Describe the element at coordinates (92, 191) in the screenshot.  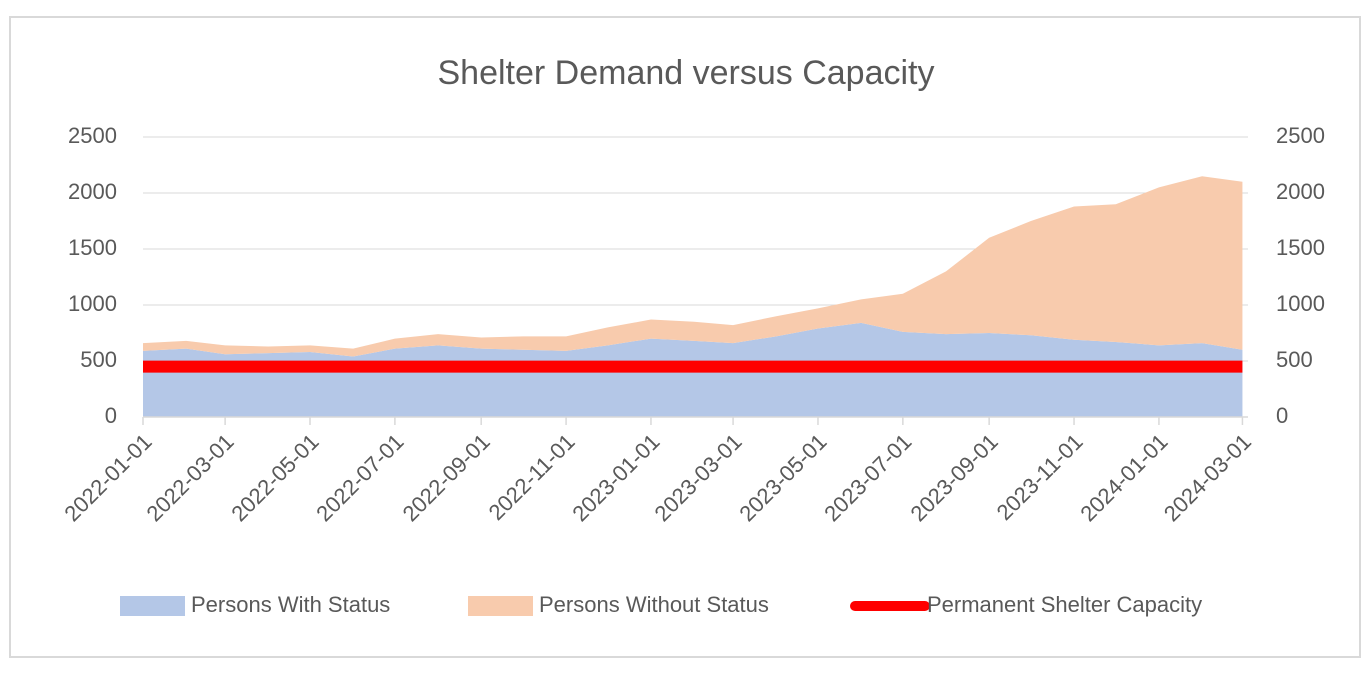
I see `y-tick-label: 2000` at that location.